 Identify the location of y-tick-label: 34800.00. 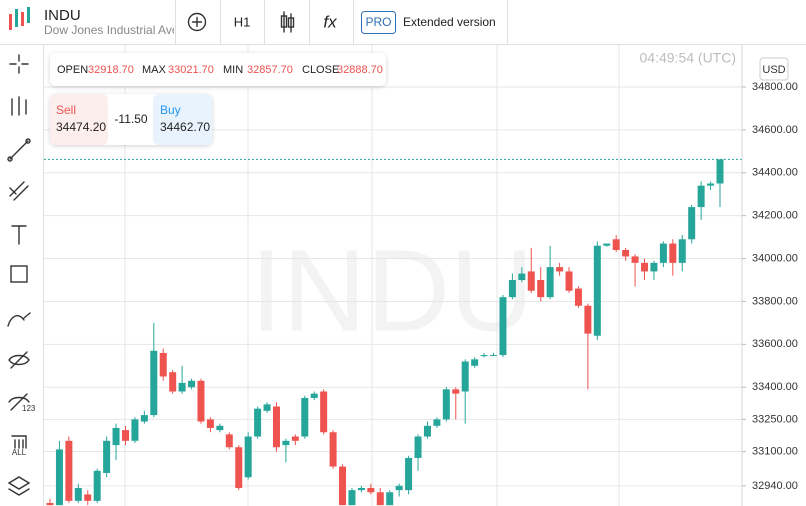
(775, 87).